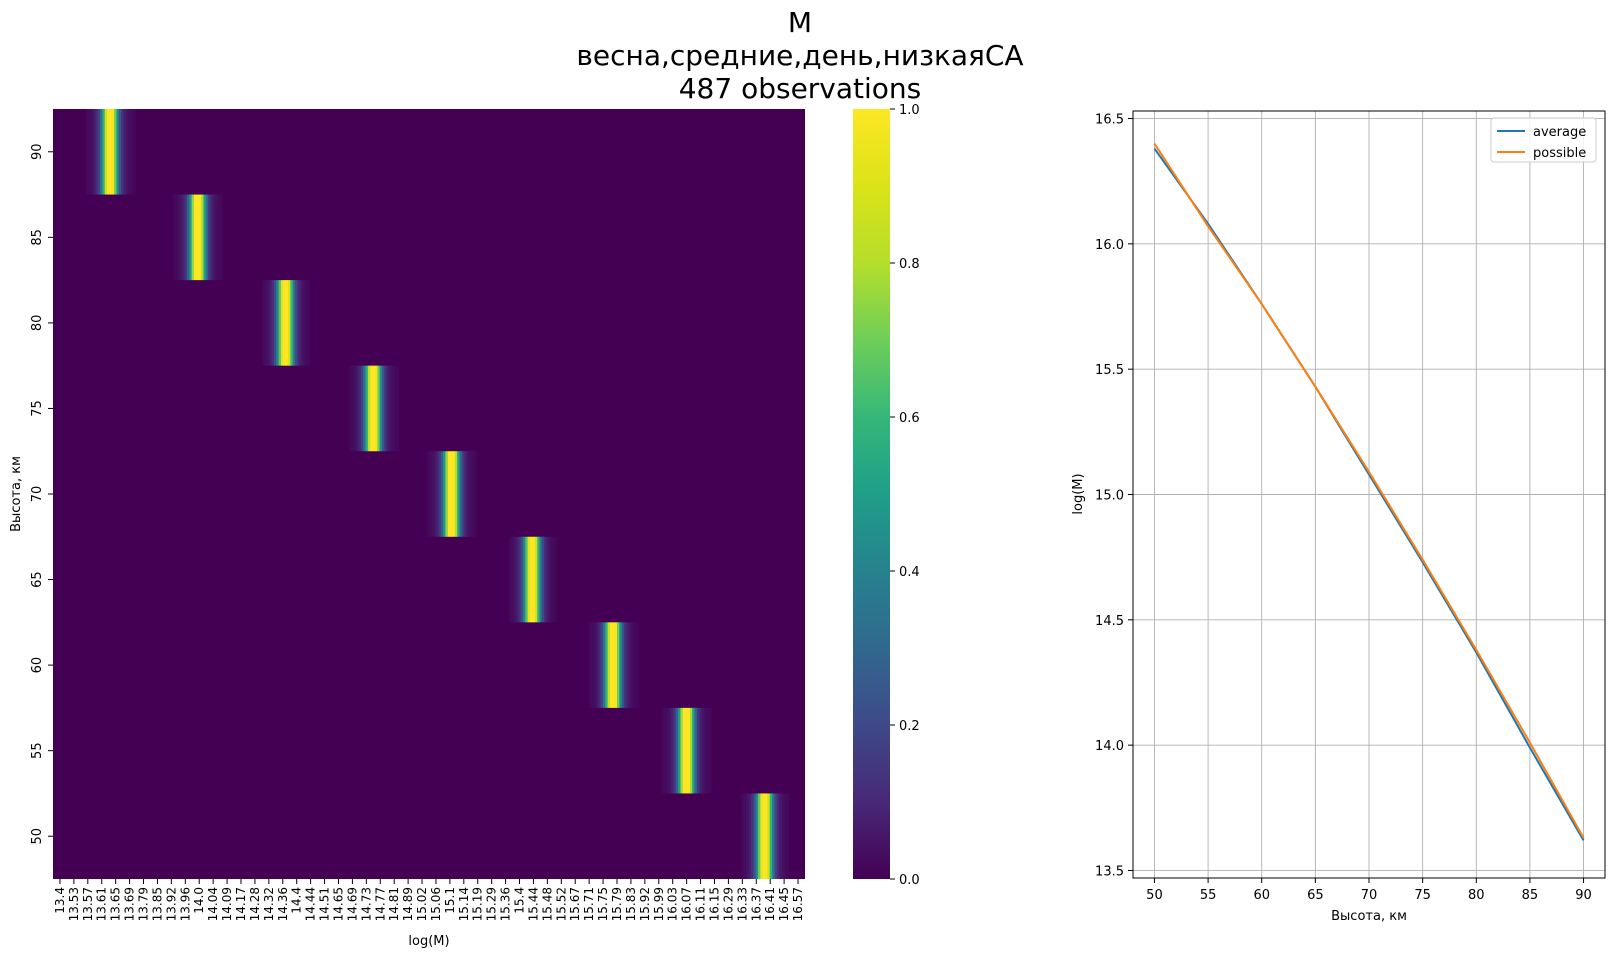 This screenshot has width=1613, height=959. Describe the element at coordinates (37, 408) in the screenshot. I see `heatmap-y-tick-label: 75` at that location.